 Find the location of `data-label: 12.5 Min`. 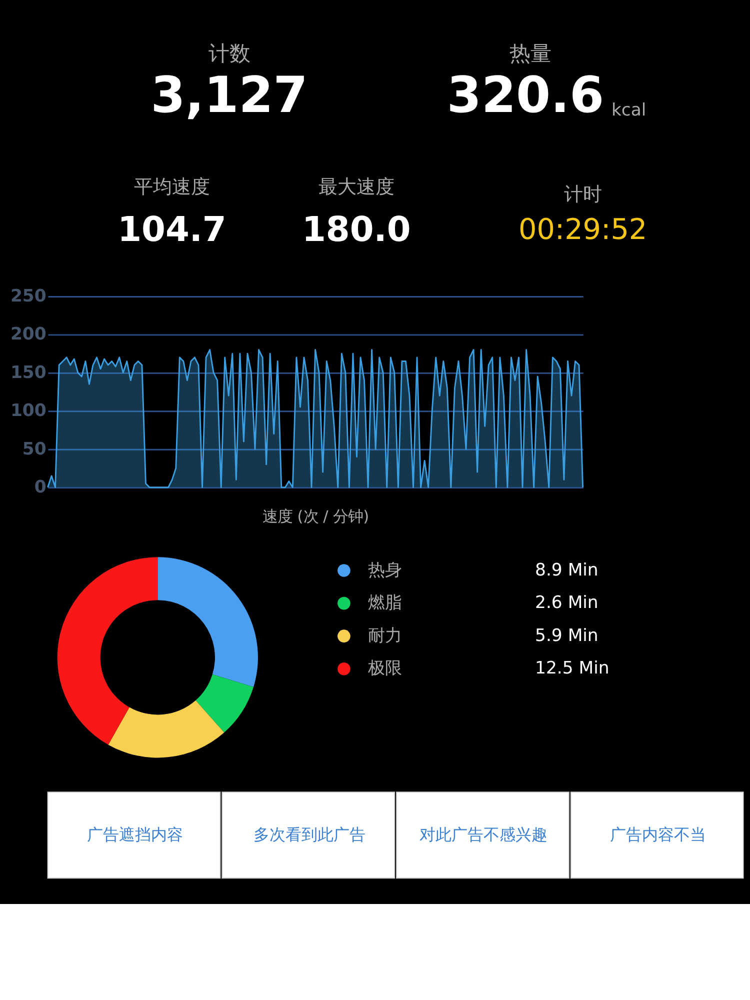

data-label: 12.5 Min is located at coordinates (572, 668).